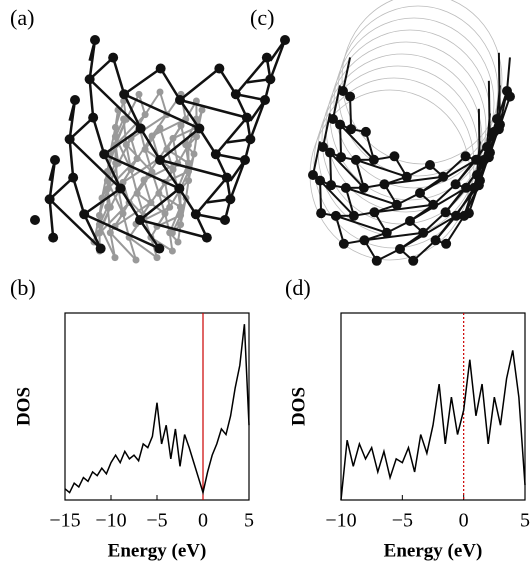 The width and height of the screenshot is (530, 562). Describe the element at coordinates (23, 287) in the screenshot. I see `panel-label: (b)` at that location.